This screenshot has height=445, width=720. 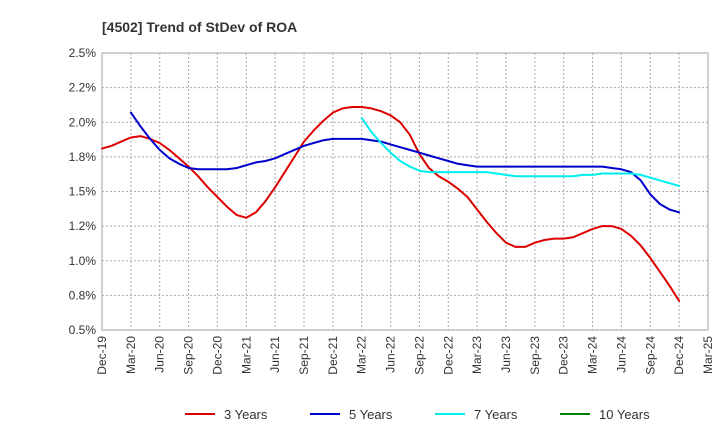 What do you see at coordinates (333, 355) in the screenshot?
I see `x-tick-label: Dec-21` at bounding box center [333, 355].